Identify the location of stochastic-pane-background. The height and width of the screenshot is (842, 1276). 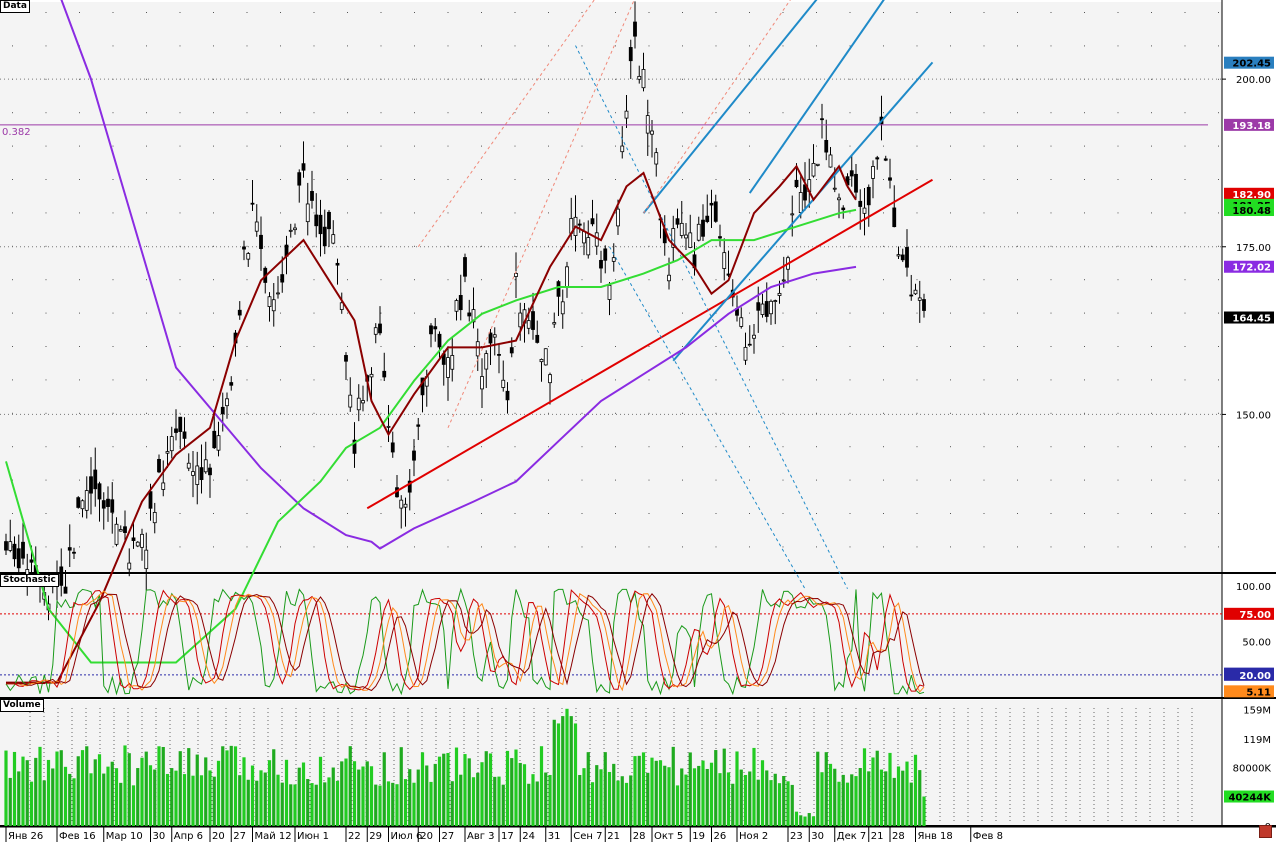
(611, 636).